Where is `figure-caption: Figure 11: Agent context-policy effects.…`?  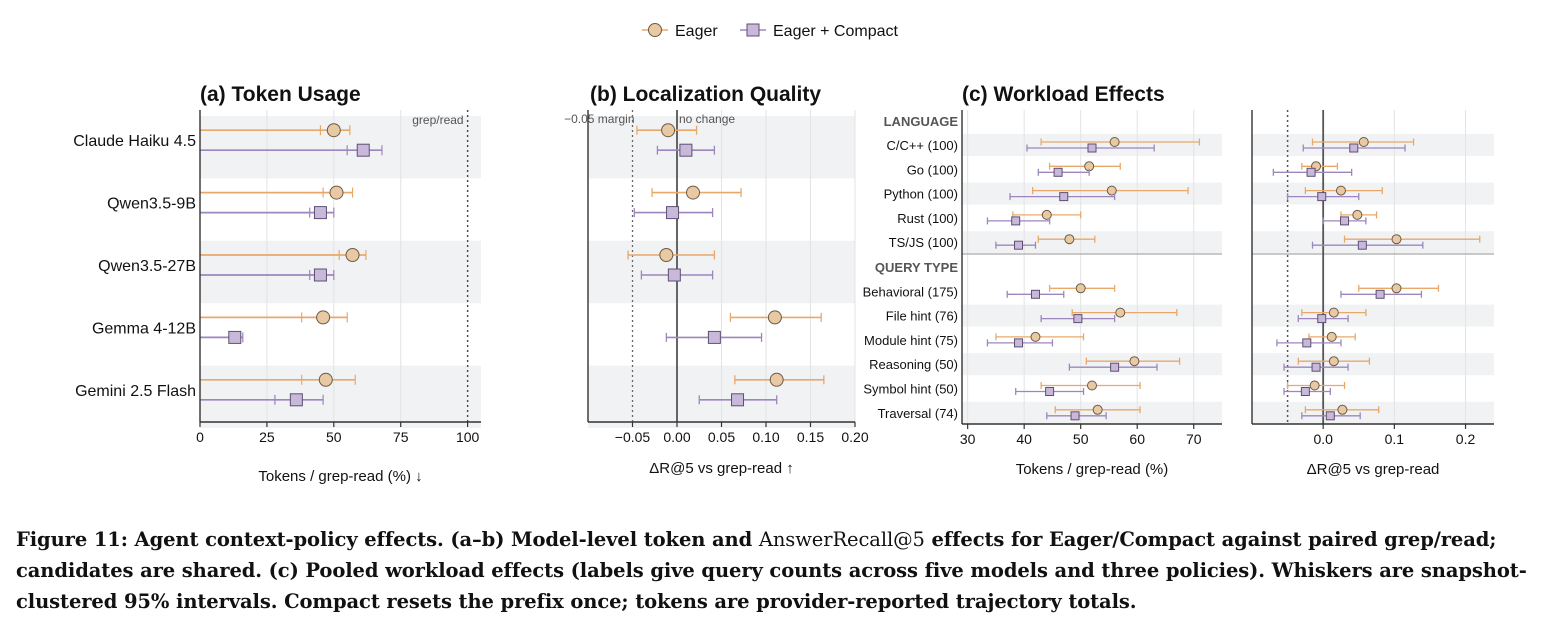
figure-caption: Figure 11: Agent context-policy effects.… is located at coordinates (778, 570).